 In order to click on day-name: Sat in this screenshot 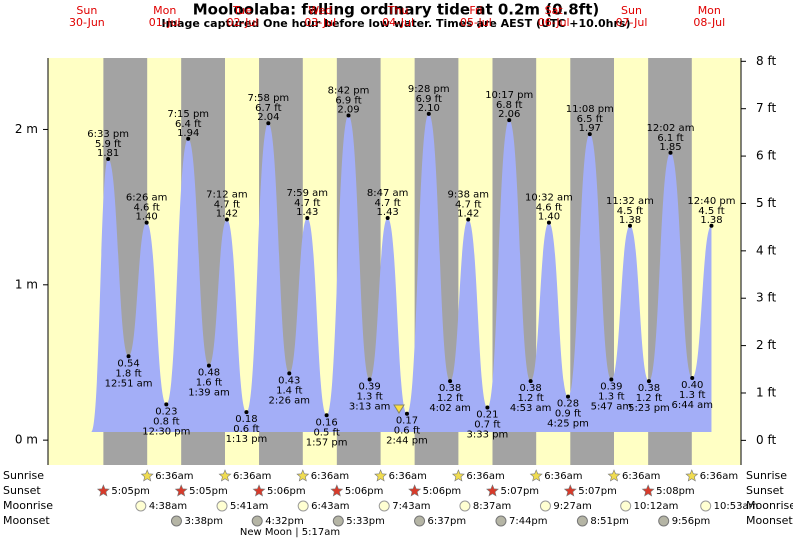, I will do `click(554, 10)`.